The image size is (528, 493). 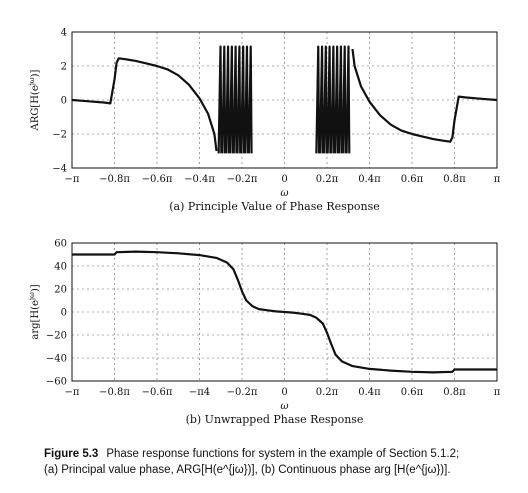 What do you see at coordinates (60, 267) in the screenshot?
I see `y-tick-label: 40` at bounding box center [60, 267].